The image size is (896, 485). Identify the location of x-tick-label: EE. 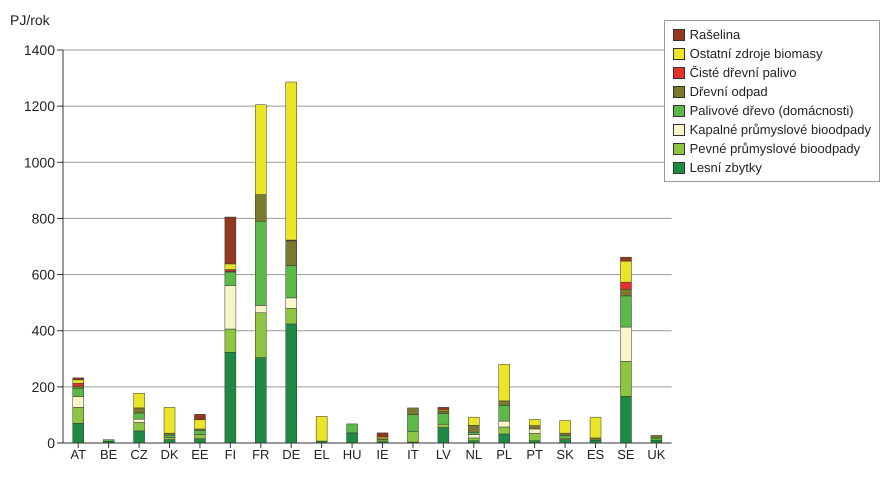
(200, 454).